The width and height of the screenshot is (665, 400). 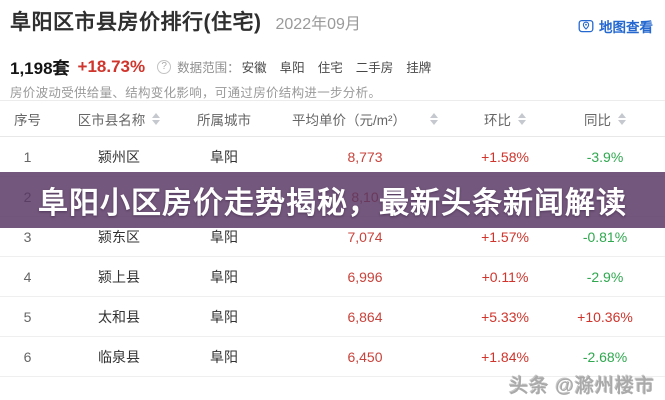 What do you see at coordinates (254, 68) in the screenshot?
I see `scope-item-province: 安徽` at bounding box center [254, 68].